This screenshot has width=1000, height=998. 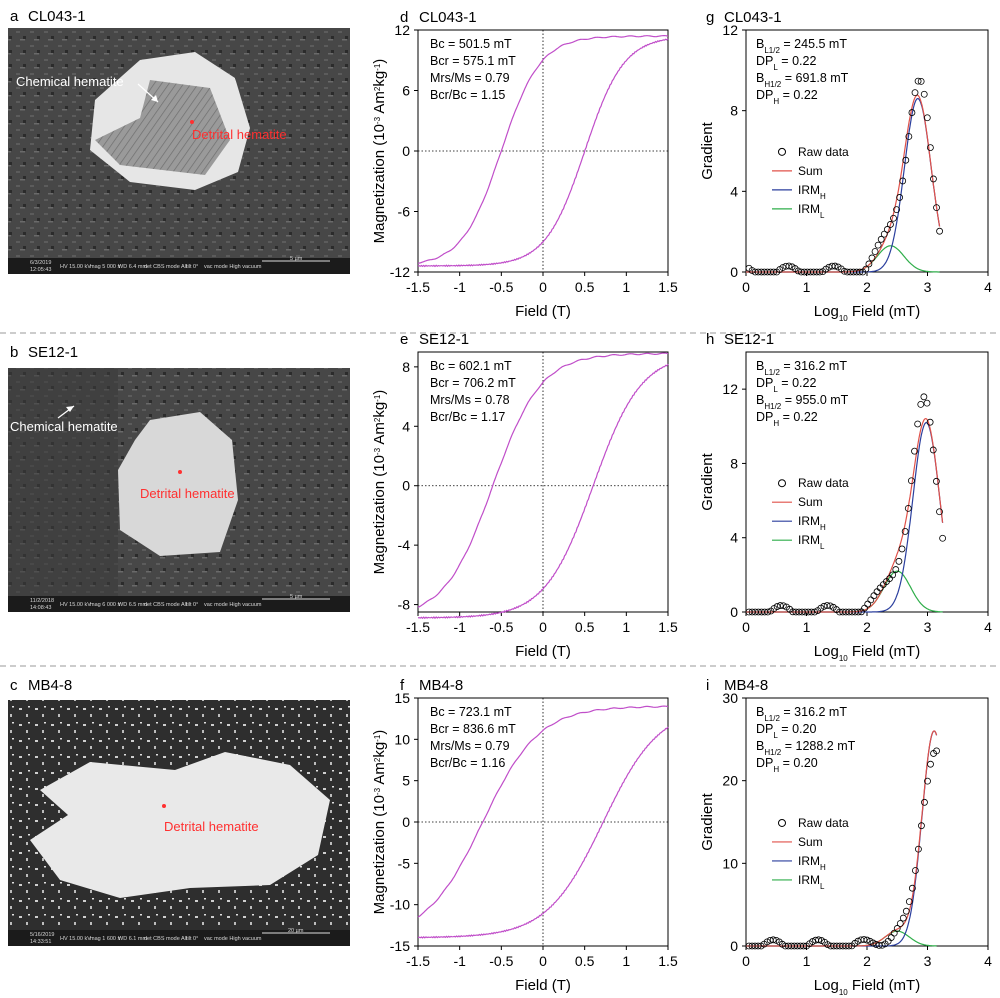 What do you see at coordinates (734, 111) in the screenshot?
I see `y-tick-label: 8` at bounding box center [734, 111].